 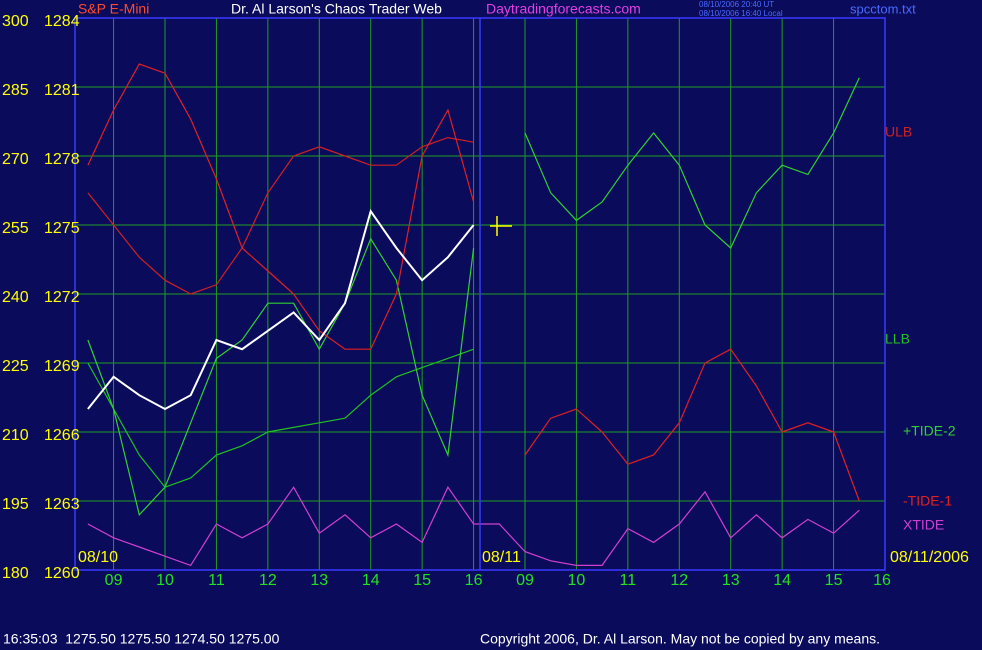 I want to click on timestamp: 08/10/2006 20:40 UT, so click(x=736, y=4).